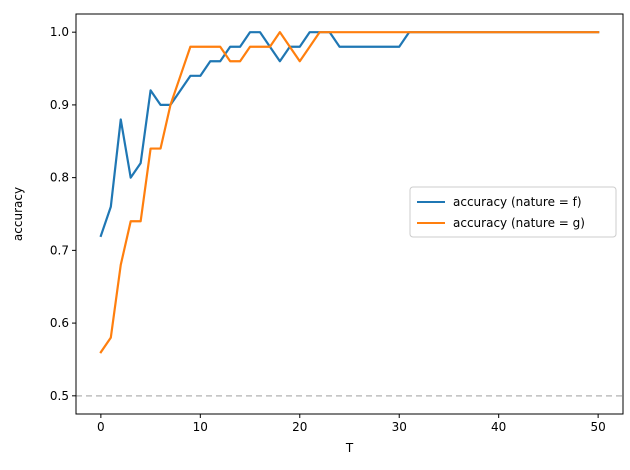 Image resolution: width=630 pixels, height=470 pixels. What do you see at coordinates (59, 178) in the screenshot?
I see `y-tick-label: 0.8` at bounding box center [59, 178].